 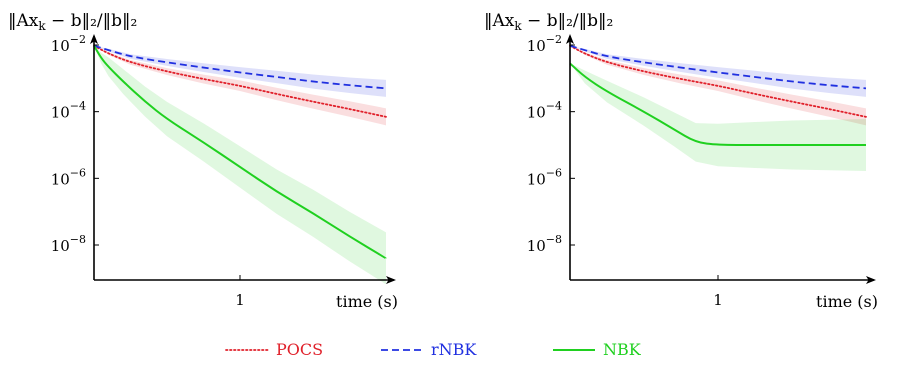 What do you see at coordinates (454, 349) in the screenshot?
I see `legend-label-rnbk: rNBK` at bounding box center [454, 349].